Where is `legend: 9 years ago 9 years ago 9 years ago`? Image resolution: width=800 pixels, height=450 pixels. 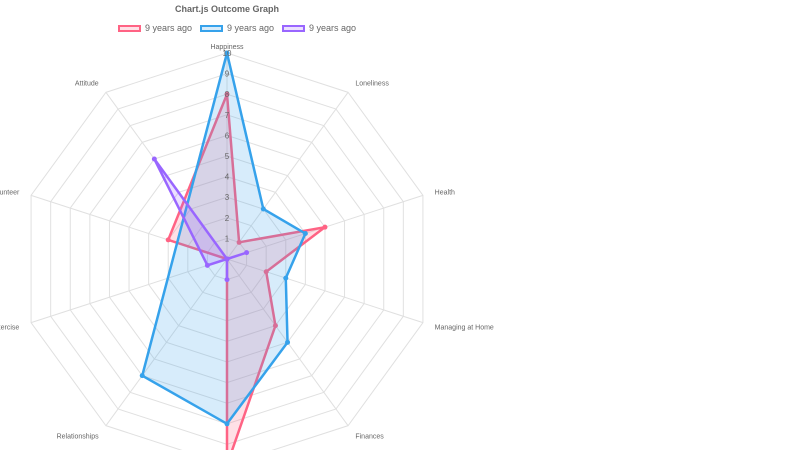
legend: 9 years ago 9 years ago 9 years ago is located at coordinates (237, 28).